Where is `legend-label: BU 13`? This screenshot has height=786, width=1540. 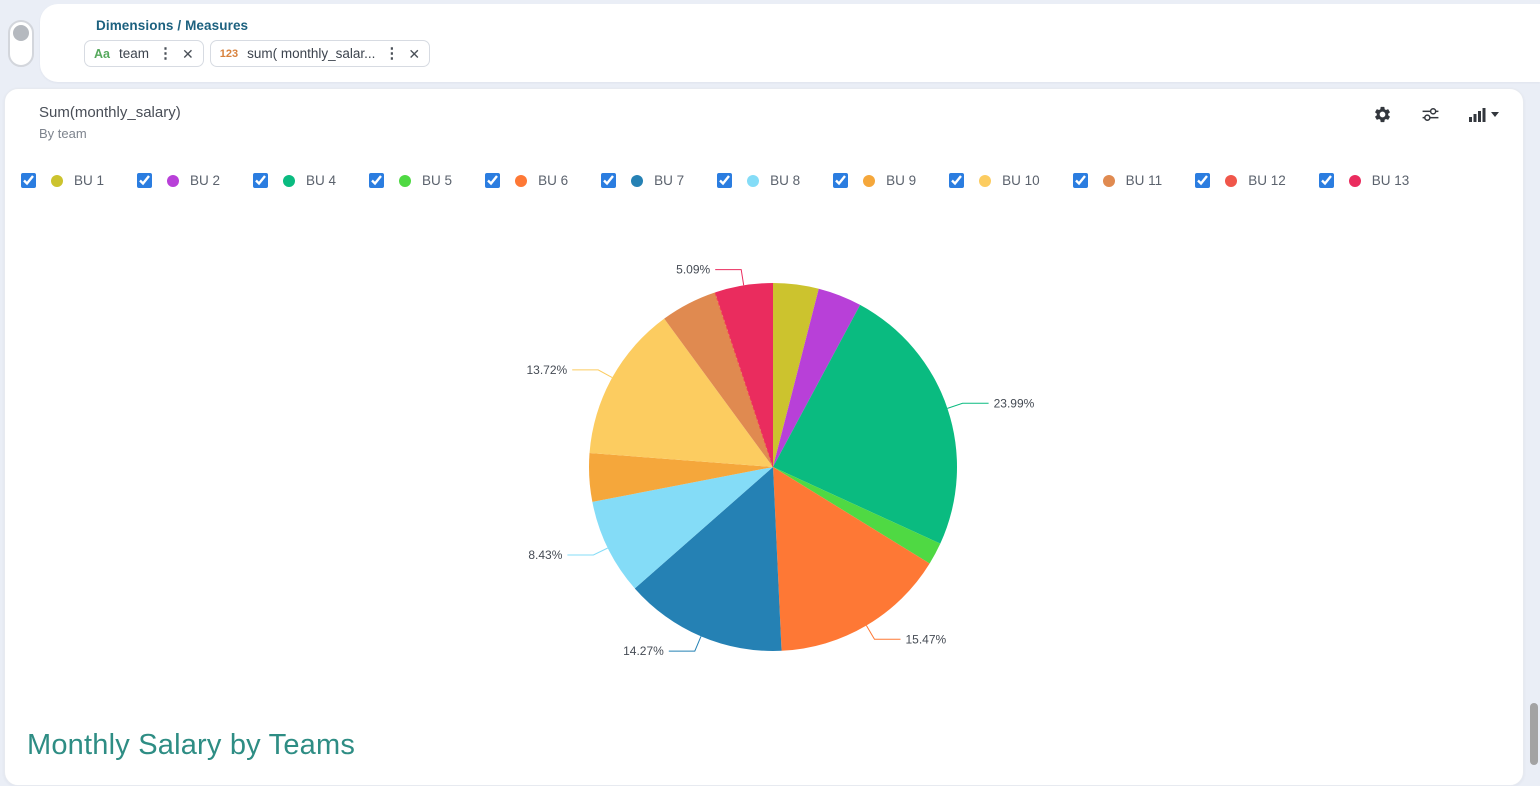
legend-label: BU 13 is located at coordinates (1390, 180).